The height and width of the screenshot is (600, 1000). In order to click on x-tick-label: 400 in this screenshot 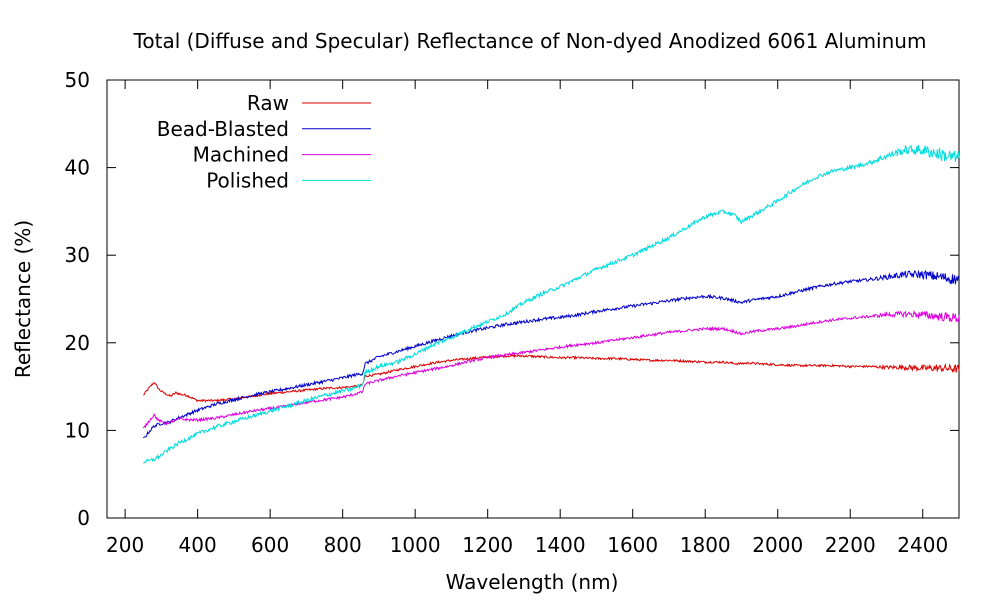, I will do `click(198, 545)`.